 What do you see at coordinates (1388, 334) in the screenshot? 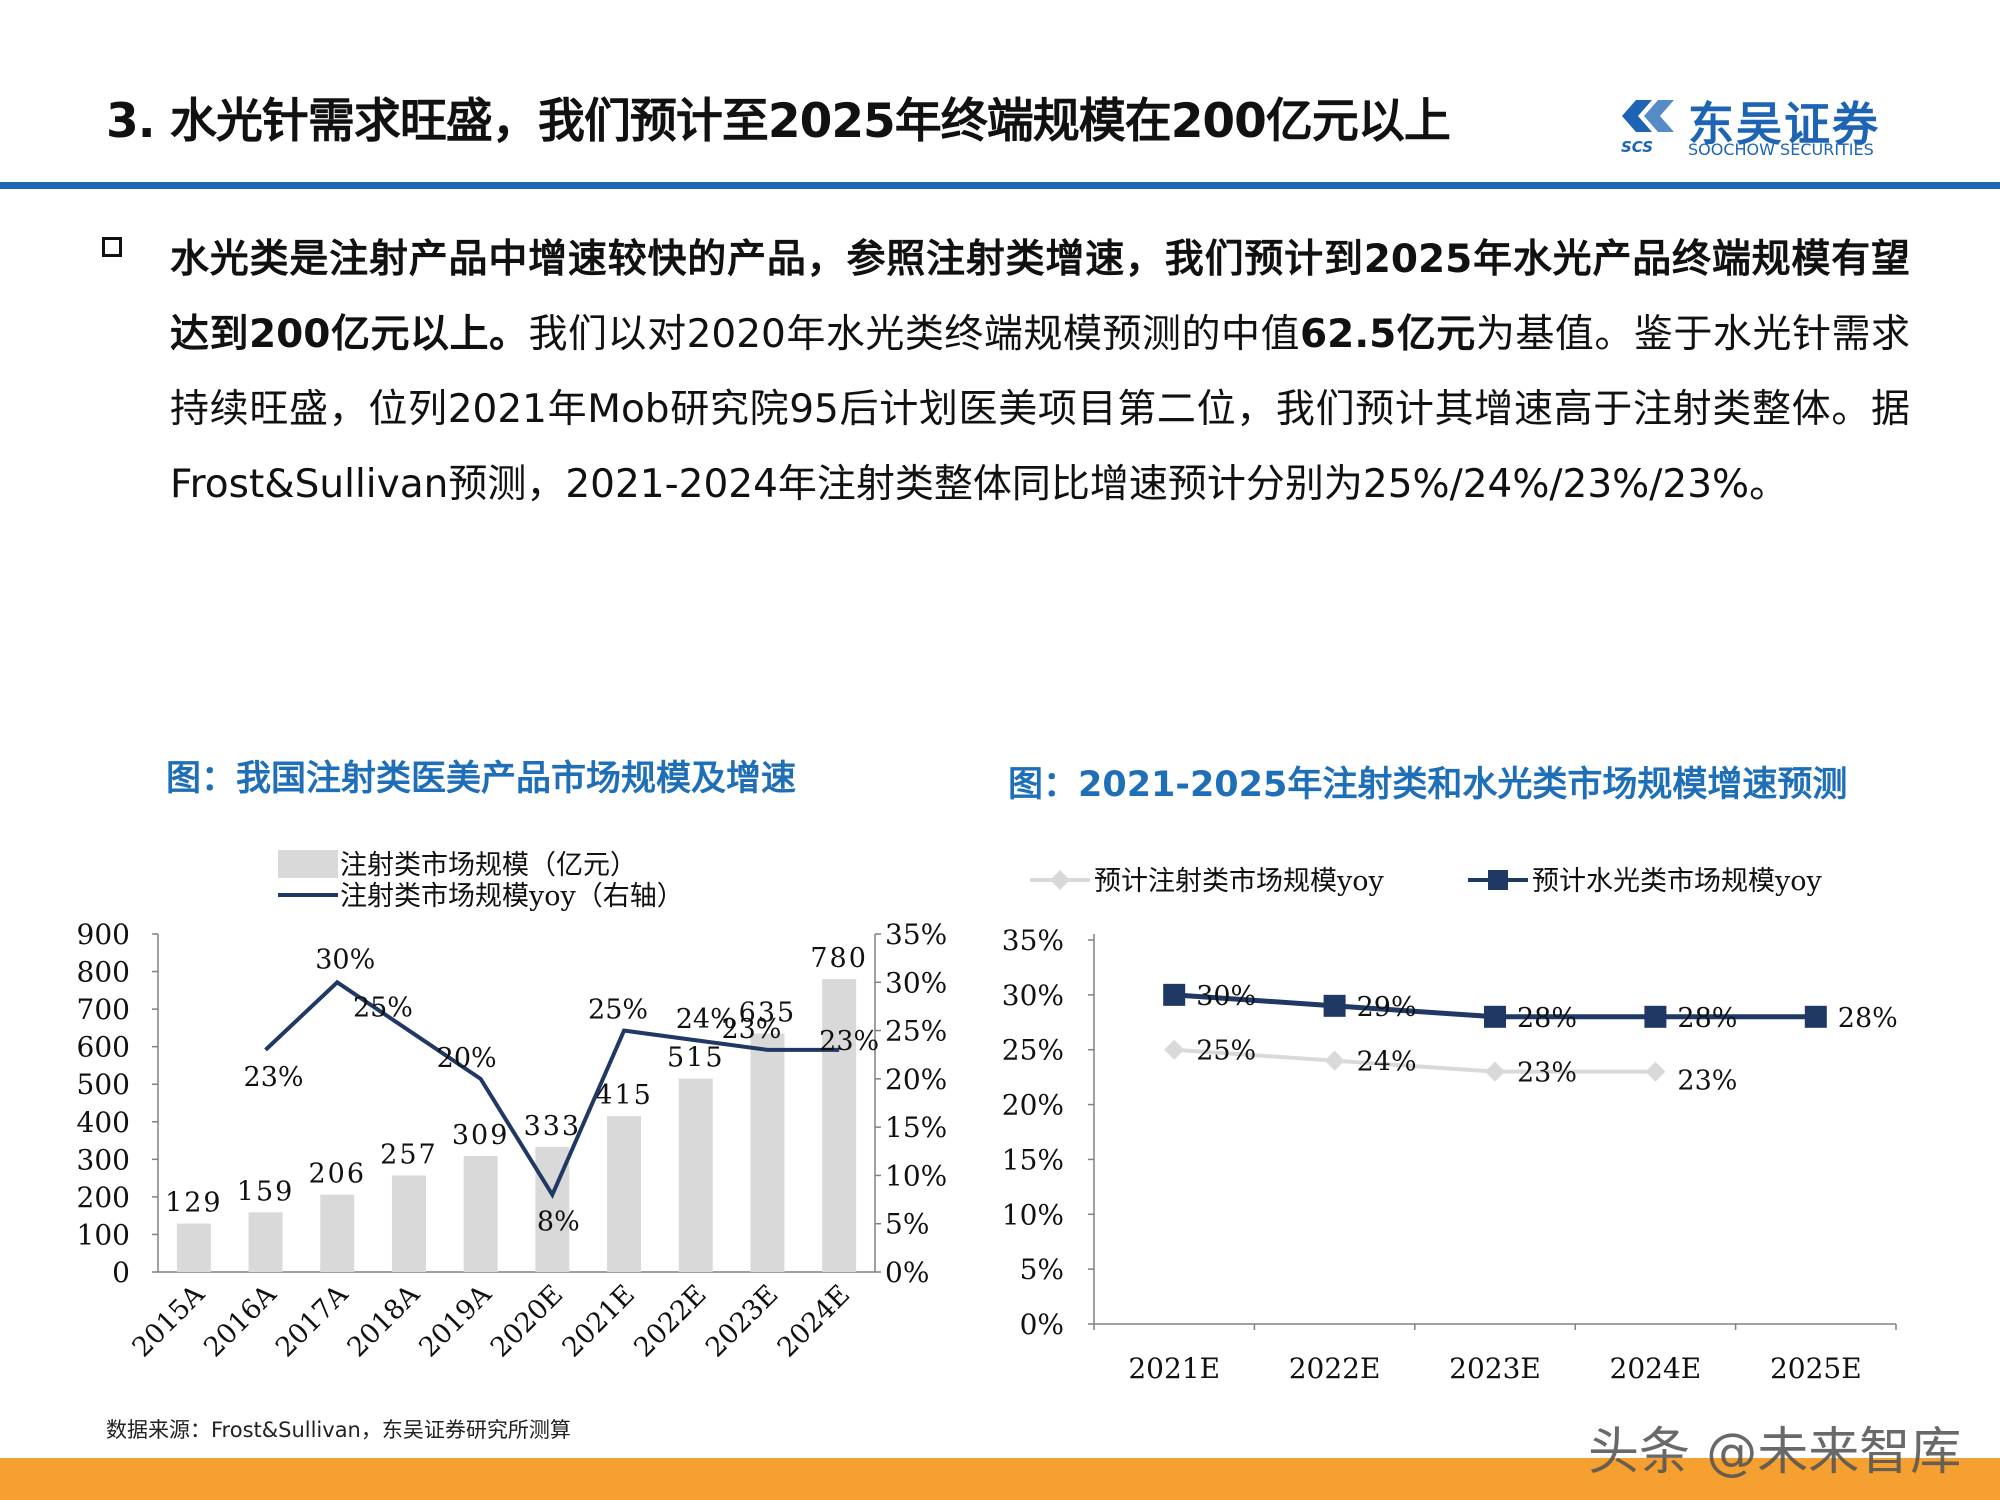
I see `body-bold-value: 62.5亿元` at bounding box center [1388, 334].